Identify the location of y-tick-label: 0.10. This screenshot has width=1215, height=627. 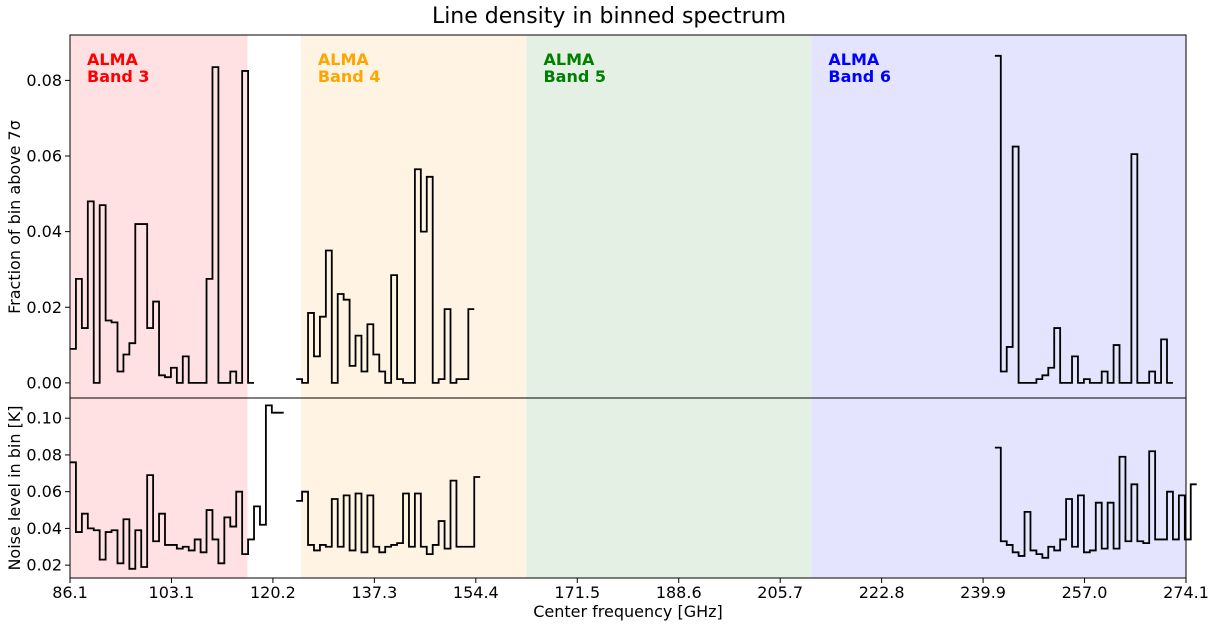
(44, 418).